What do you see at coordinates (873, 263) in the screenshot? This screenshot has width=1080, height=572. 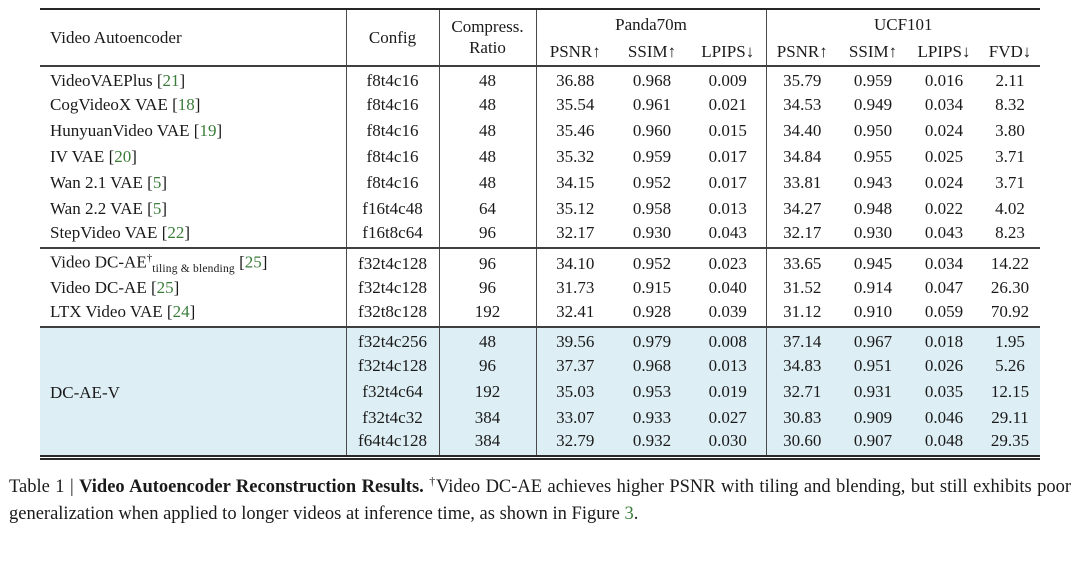 I see `metric-value: 0.945` at bounding box center [873, 263].